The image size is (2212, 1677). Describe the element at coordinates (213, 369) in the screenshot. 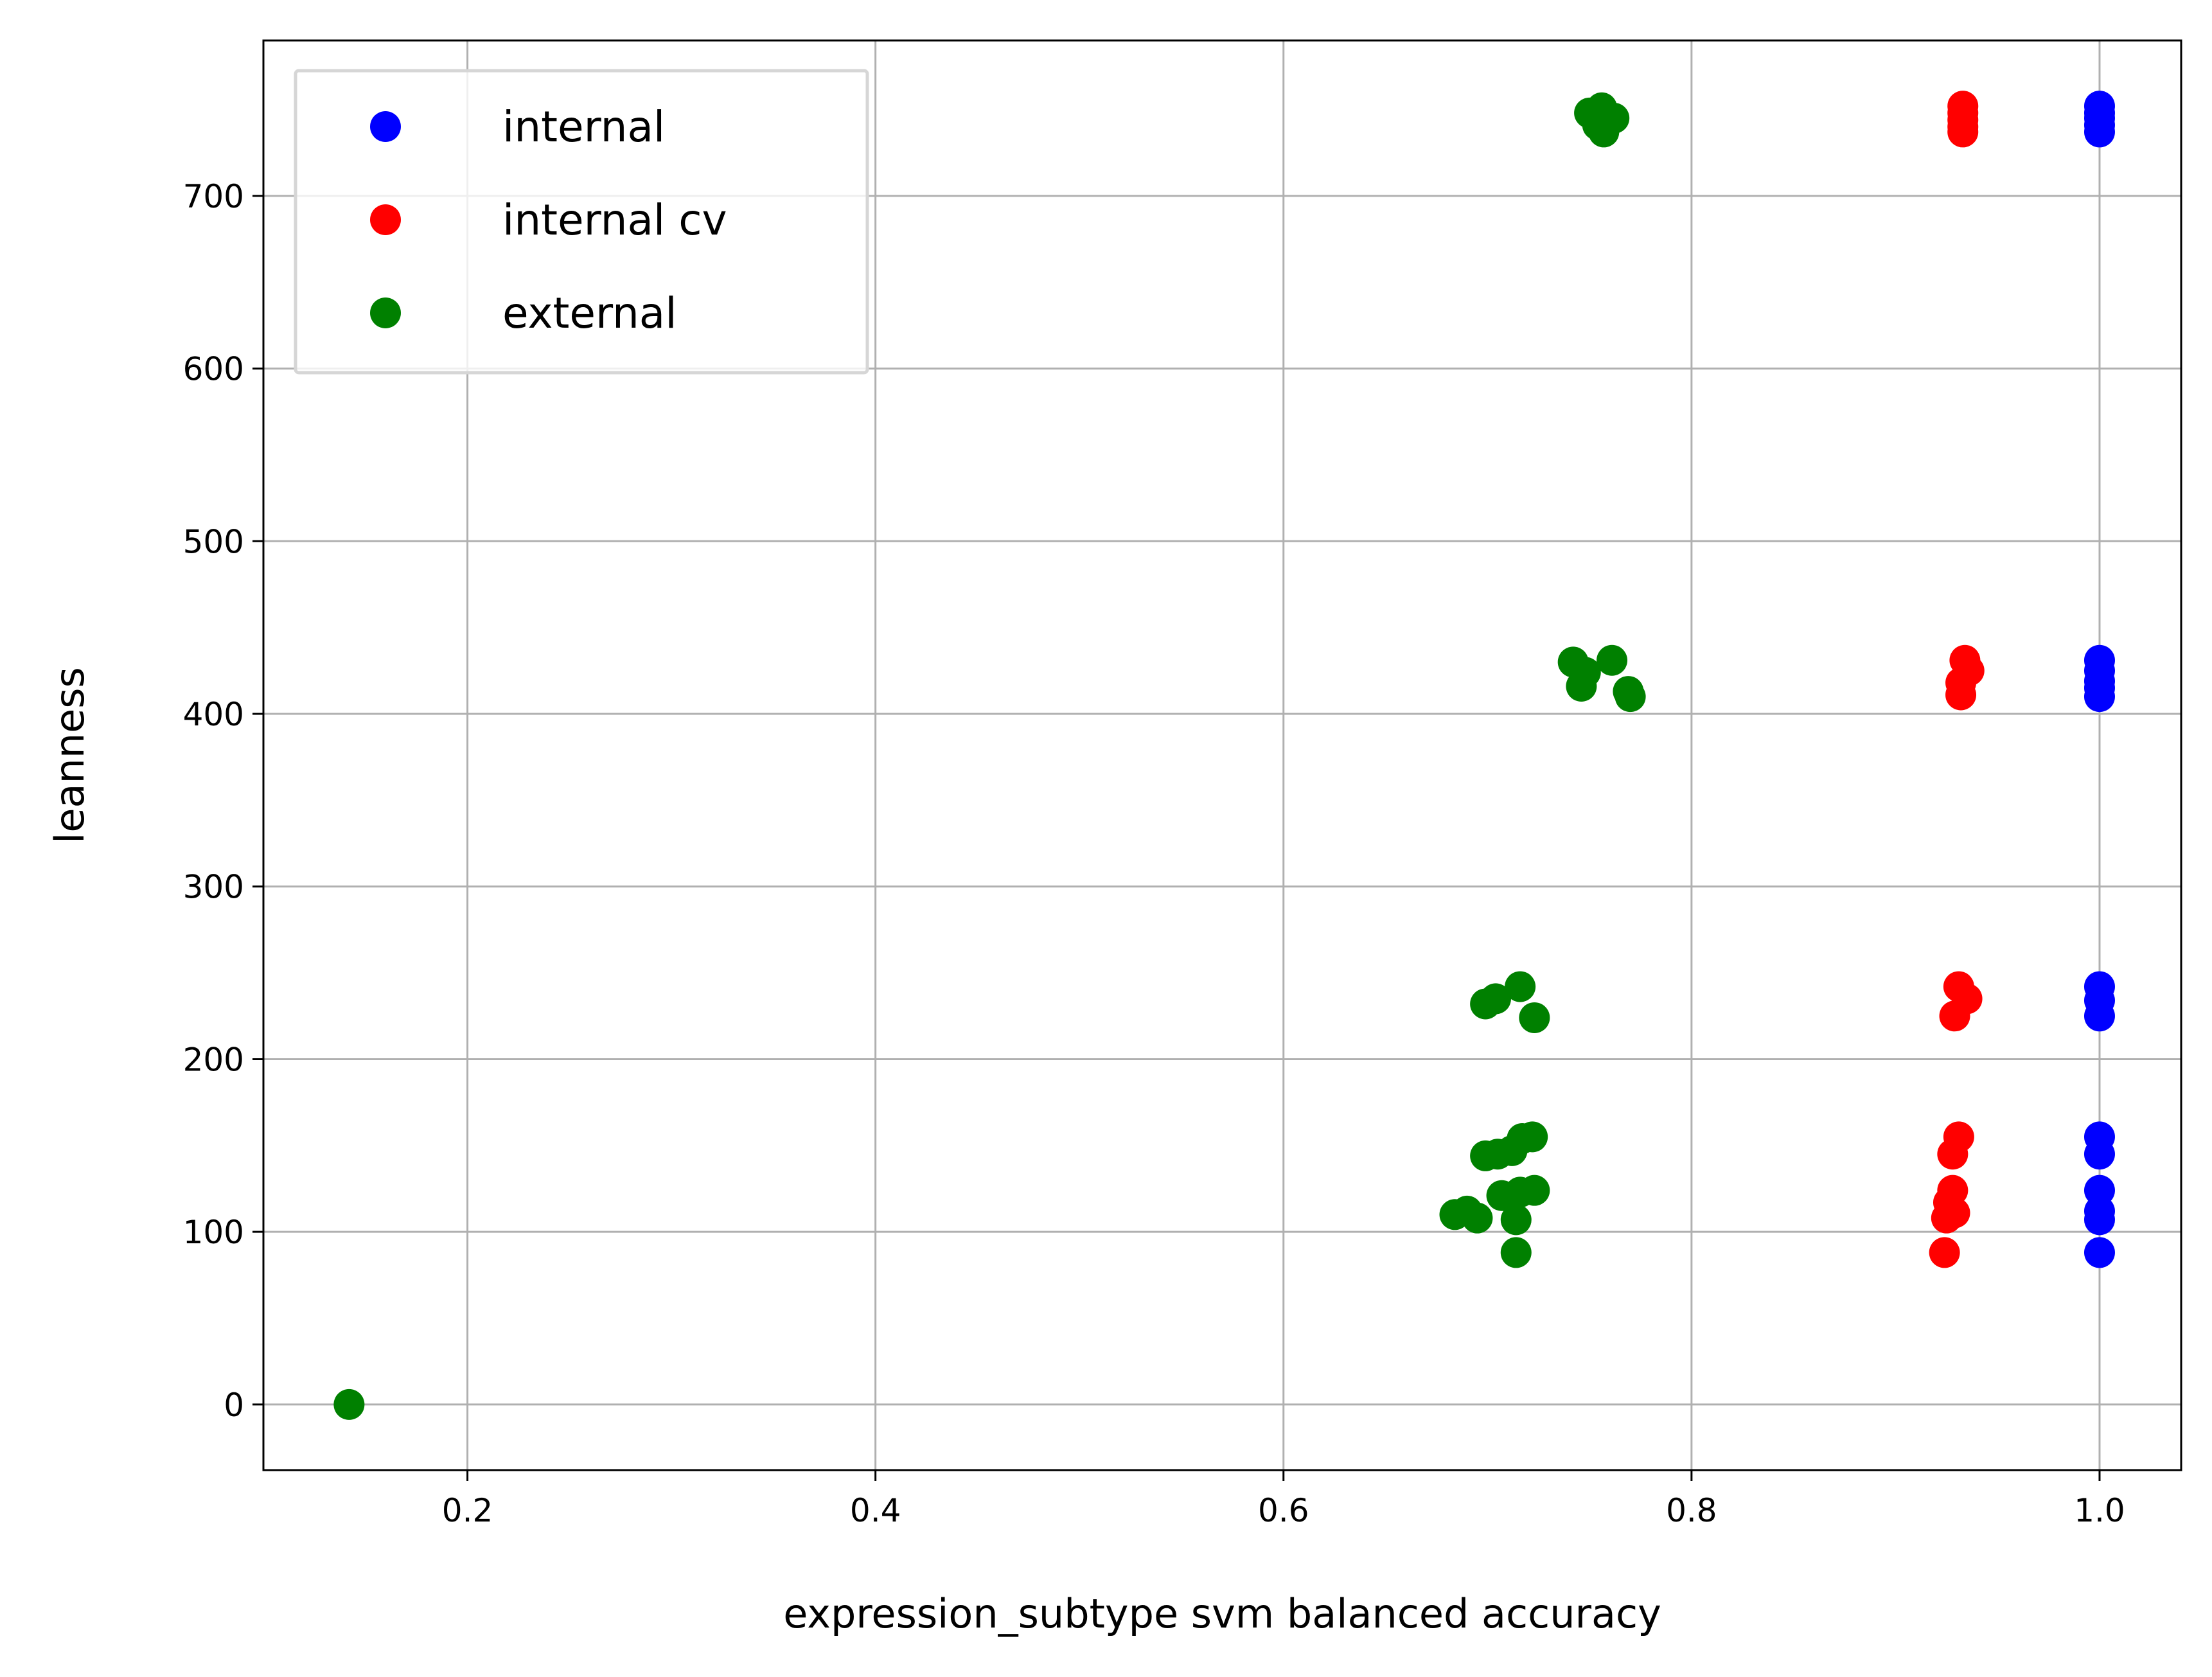

I see `y-tick-label: 600` at that location.